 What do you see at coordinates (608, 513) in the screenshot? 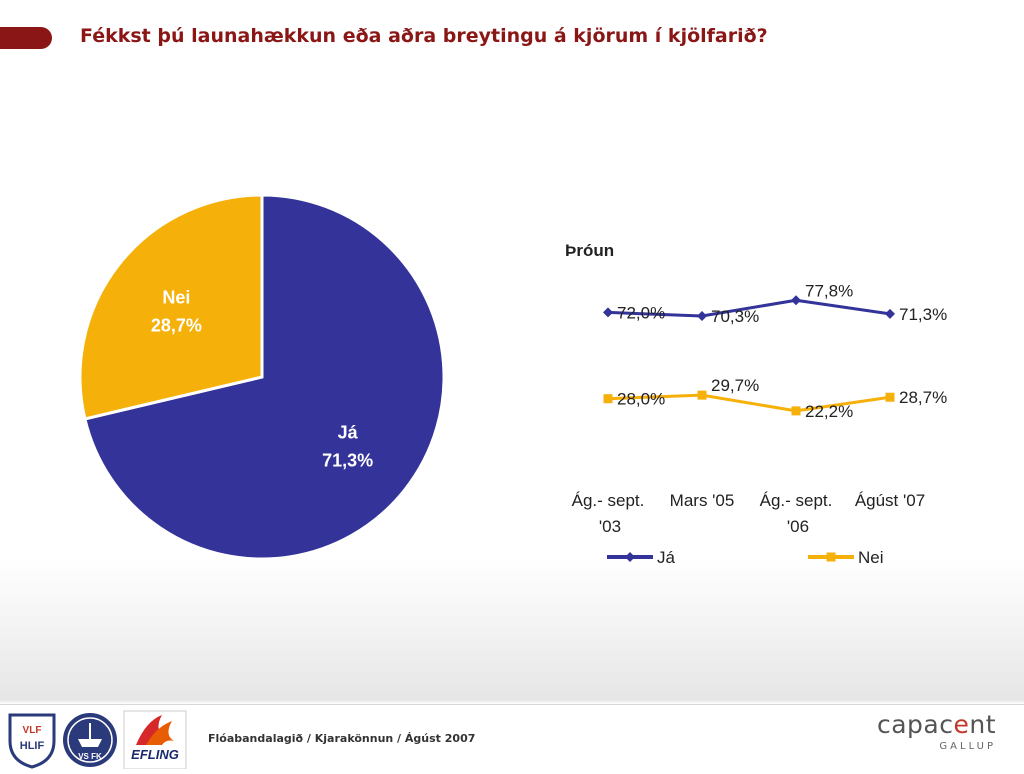
I see `x-tick-label: Ág.- sept. '03` at bounding box center [608, 513].